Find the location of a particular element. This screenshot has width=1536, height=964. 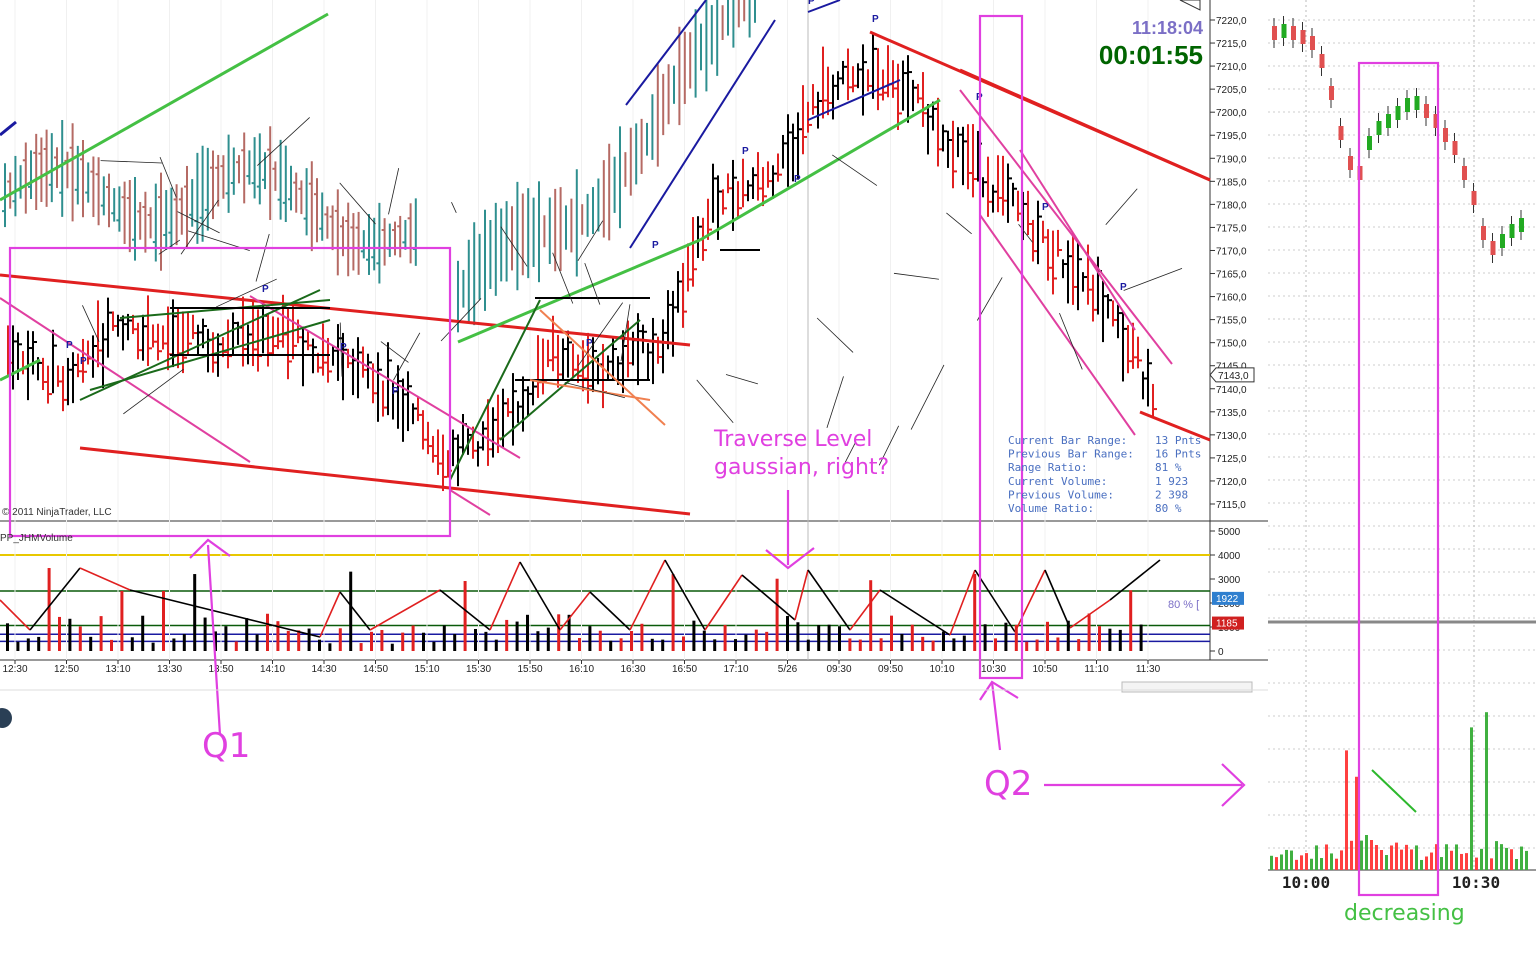

q2-label: Q2 is located at coordinates (1008, 784).